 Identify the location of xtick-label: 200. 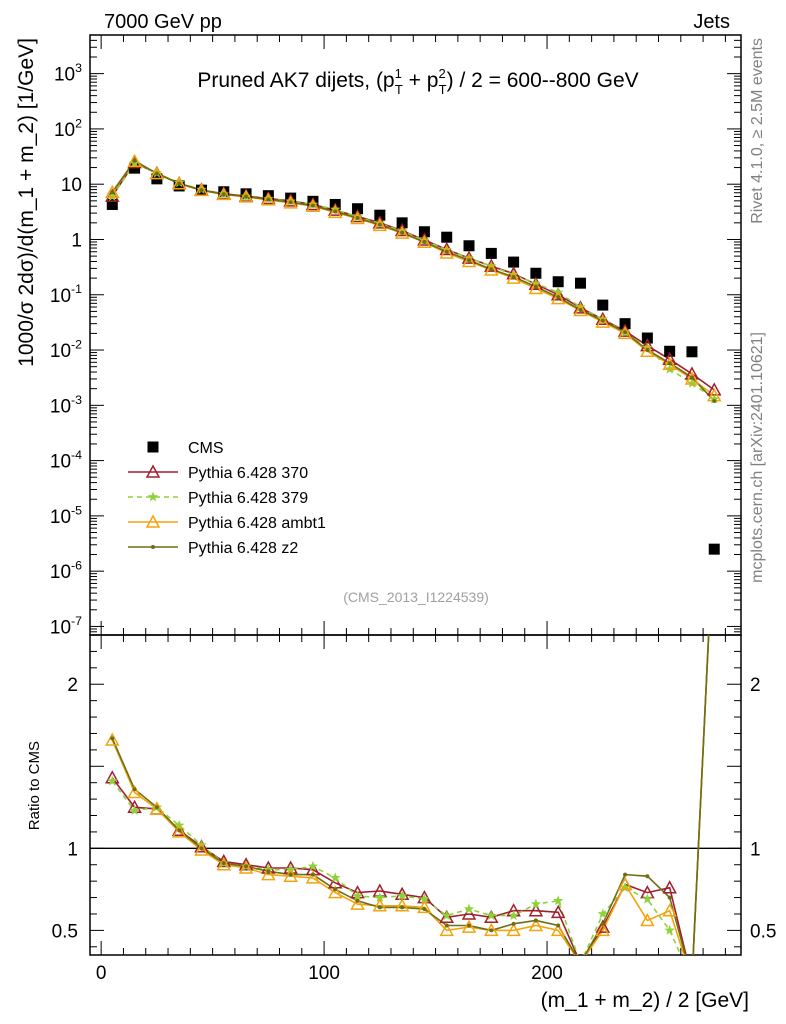
(547, 973).